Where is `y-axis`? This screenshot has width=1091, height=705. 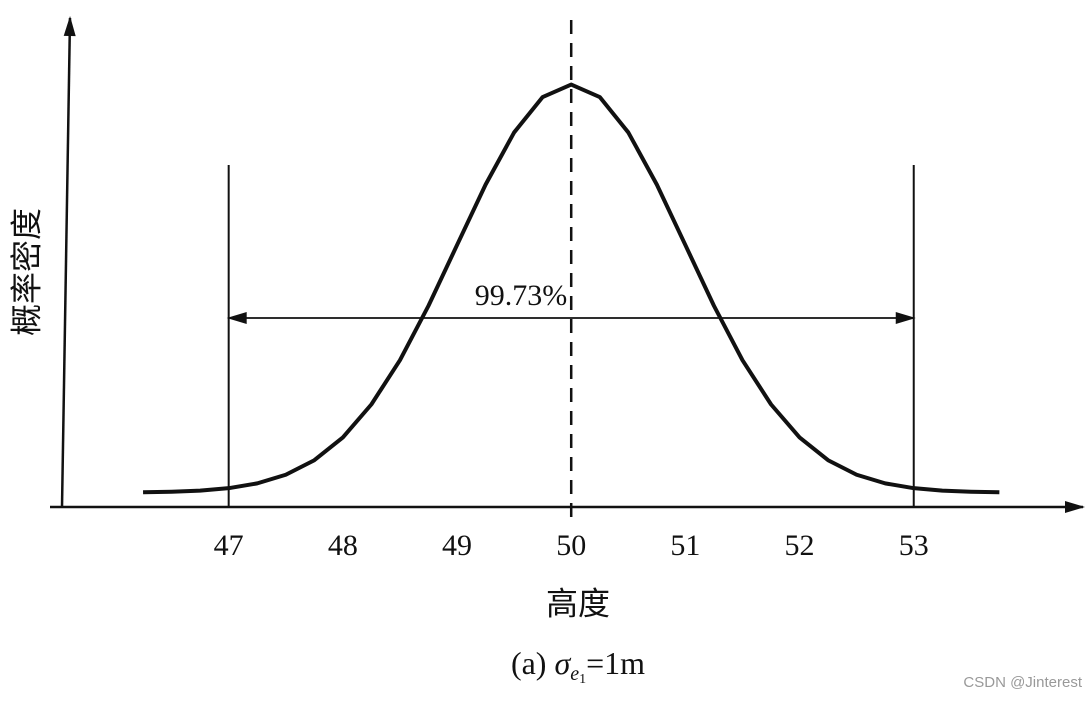
y-axis is located at coordinates (68, 262).